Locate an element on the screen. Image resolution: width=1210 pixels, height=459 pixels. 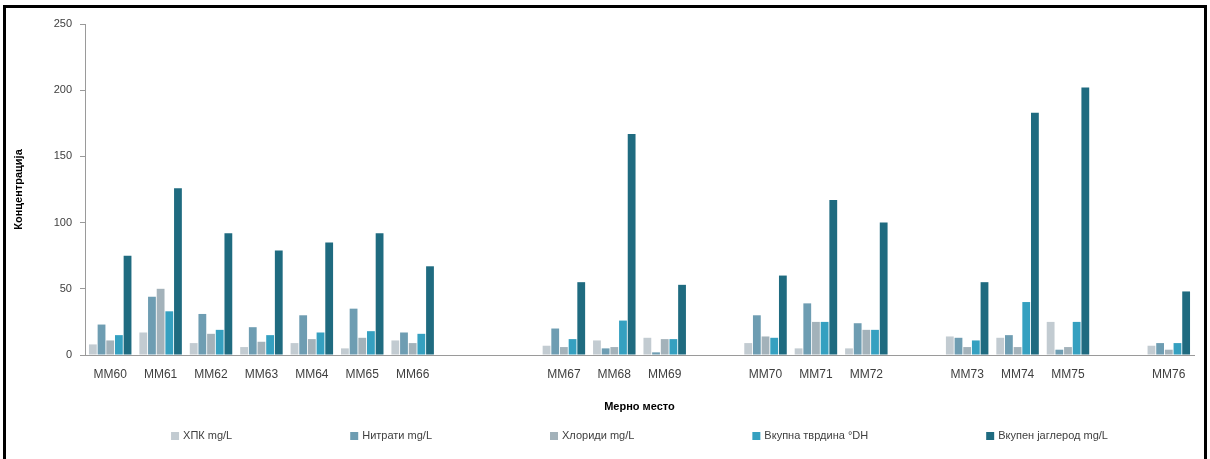
legend-label: ХПК mg/L is located at coordinates (208, 435).